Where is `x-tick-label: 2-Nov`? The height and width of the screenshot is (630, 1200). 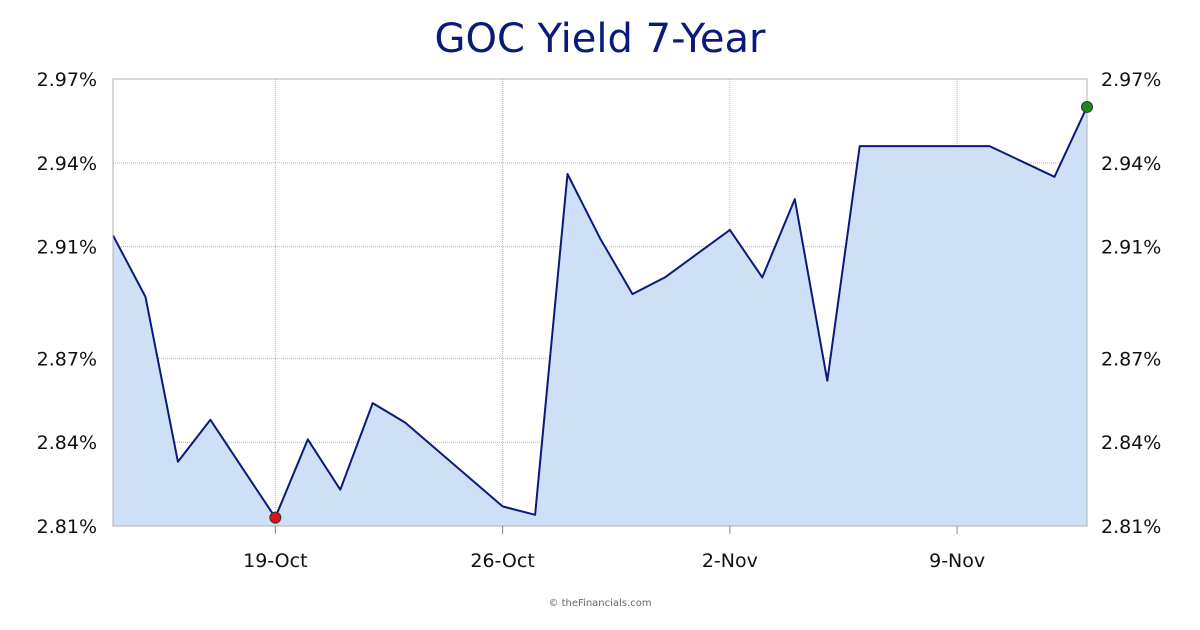 x-tick-label: 2-Nov is located at coordinates (730, 561).